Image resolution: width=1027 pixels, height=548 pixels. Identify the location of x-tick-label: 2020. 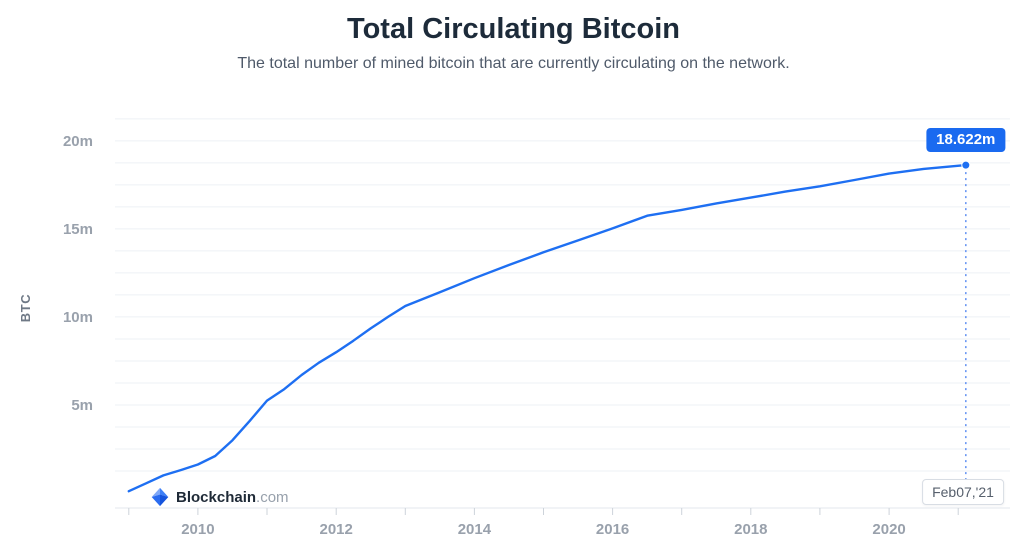
(888, 529).